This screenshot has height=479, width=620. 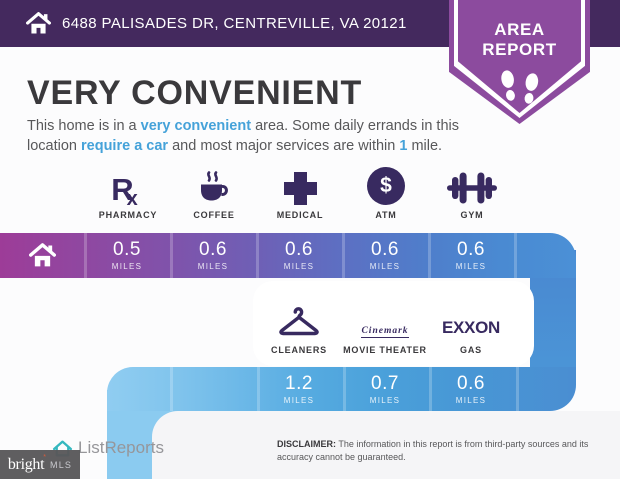 What do you see at coordinates (40, 464) in the screenshot?
I see `bright-mls-logo: bright * MLS` at bounding box center [40, 464].